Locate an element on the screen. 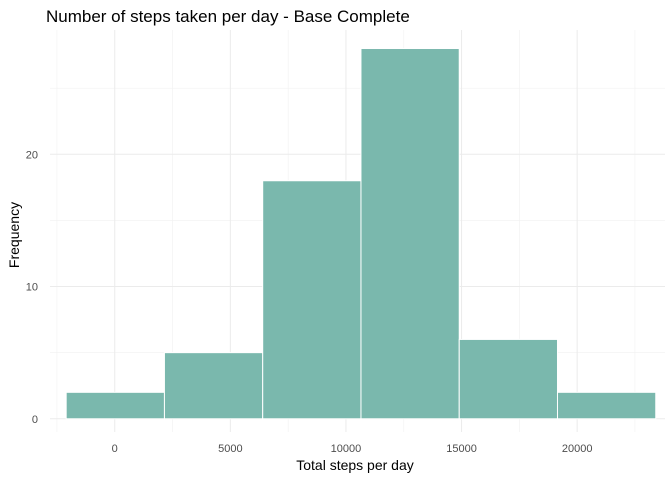 Image resolution: width=672 pixels, height=480 pixels. y-axis-ticks: 0 10 20 is located at coordinates (32, 287).